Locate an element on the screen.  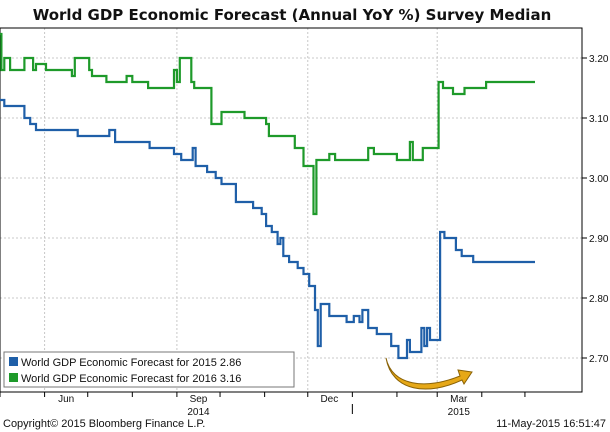
x-year-label: 2015 is located at coordinates (459, 412).